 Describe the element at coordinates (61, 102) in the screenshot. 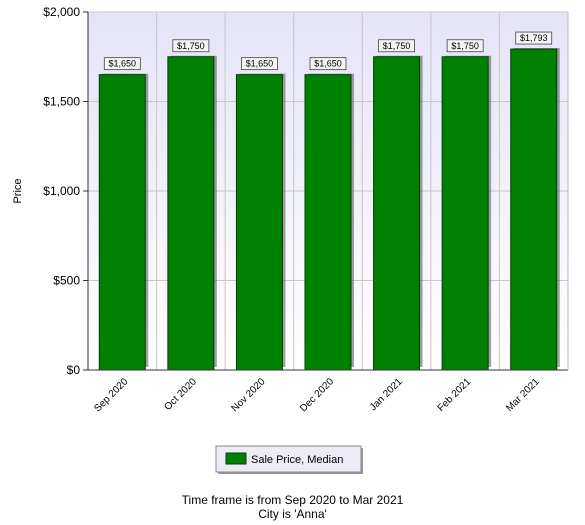

I see `y-tick-label: $1,500` at that location.